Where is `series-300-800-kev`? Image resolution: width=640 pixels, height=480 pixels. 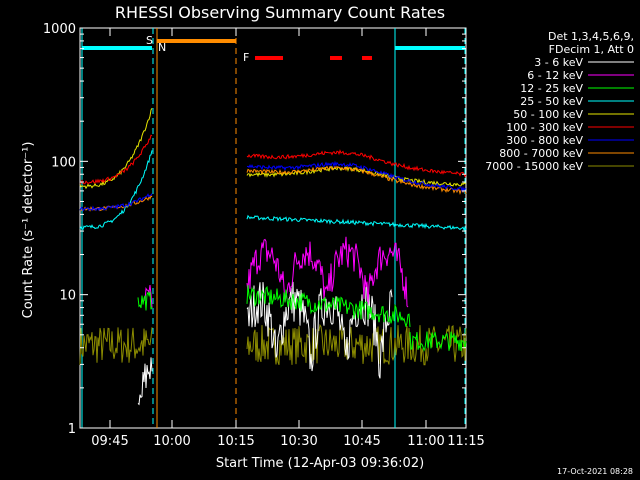 series-300-800-kev is located at coordinates (273, 186).